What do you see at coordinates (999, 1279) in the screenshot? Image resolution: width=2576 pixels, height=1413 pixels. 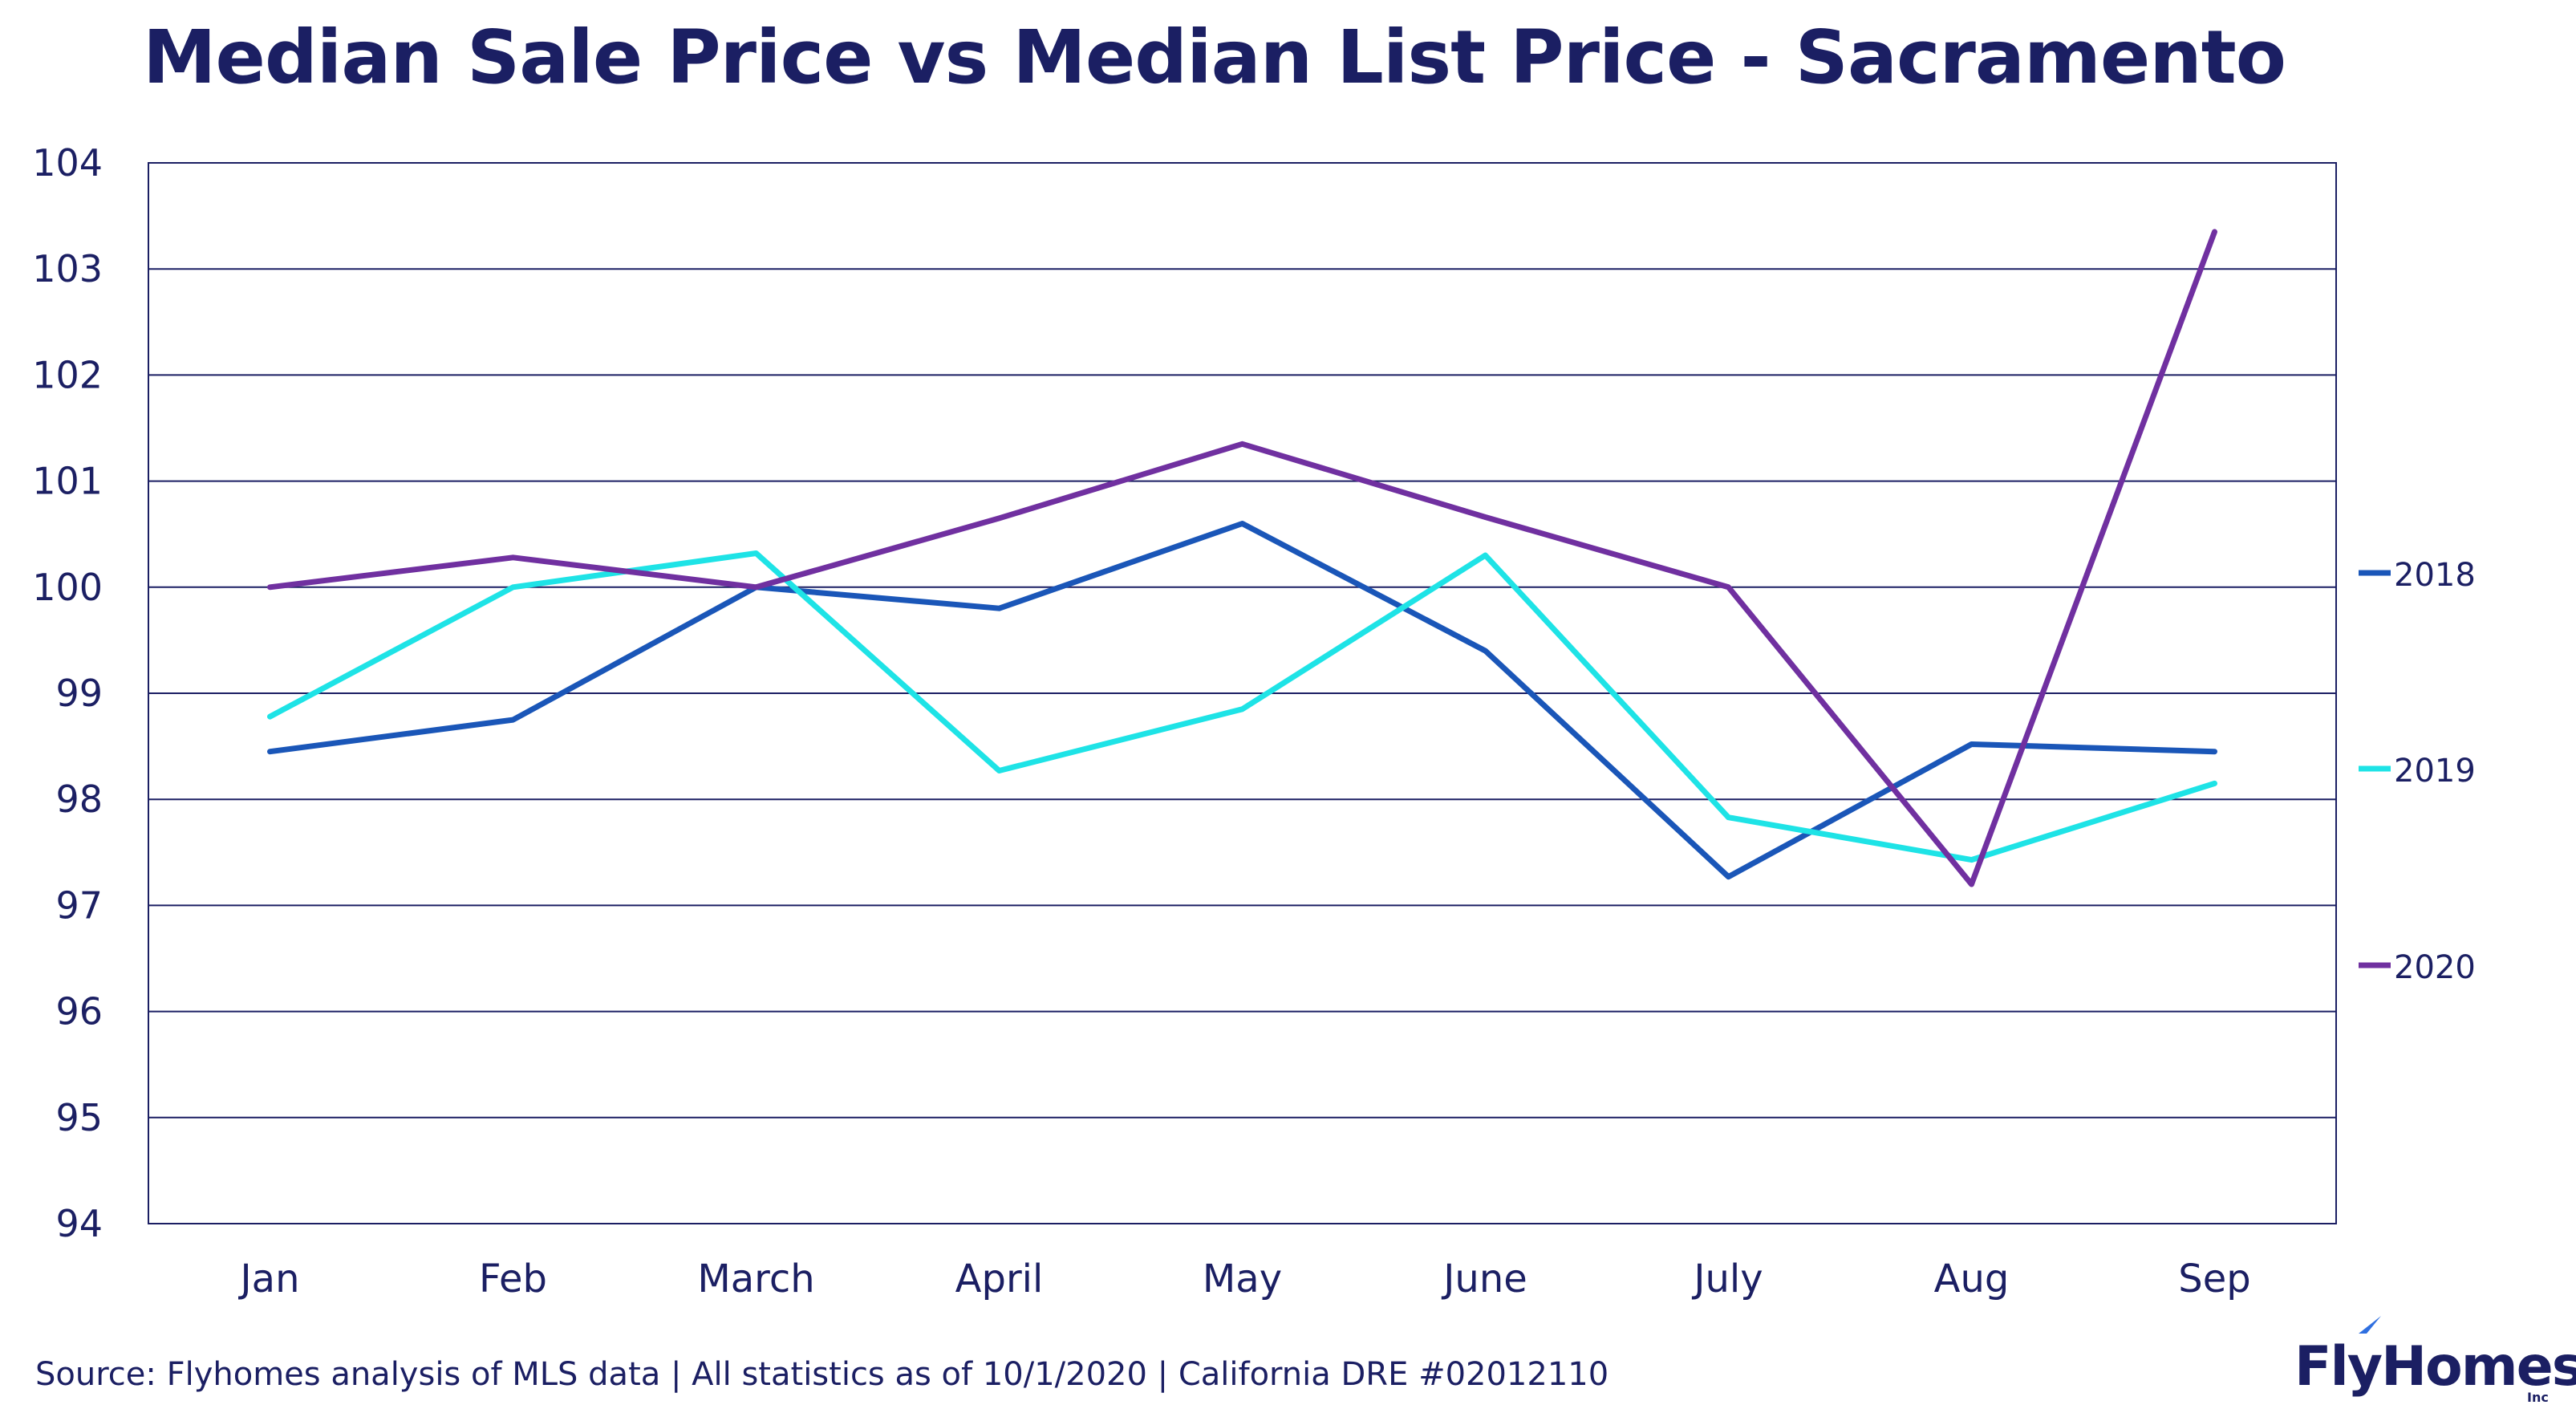 I see `x-tick-label: April` at bounding box center [999, 1279].